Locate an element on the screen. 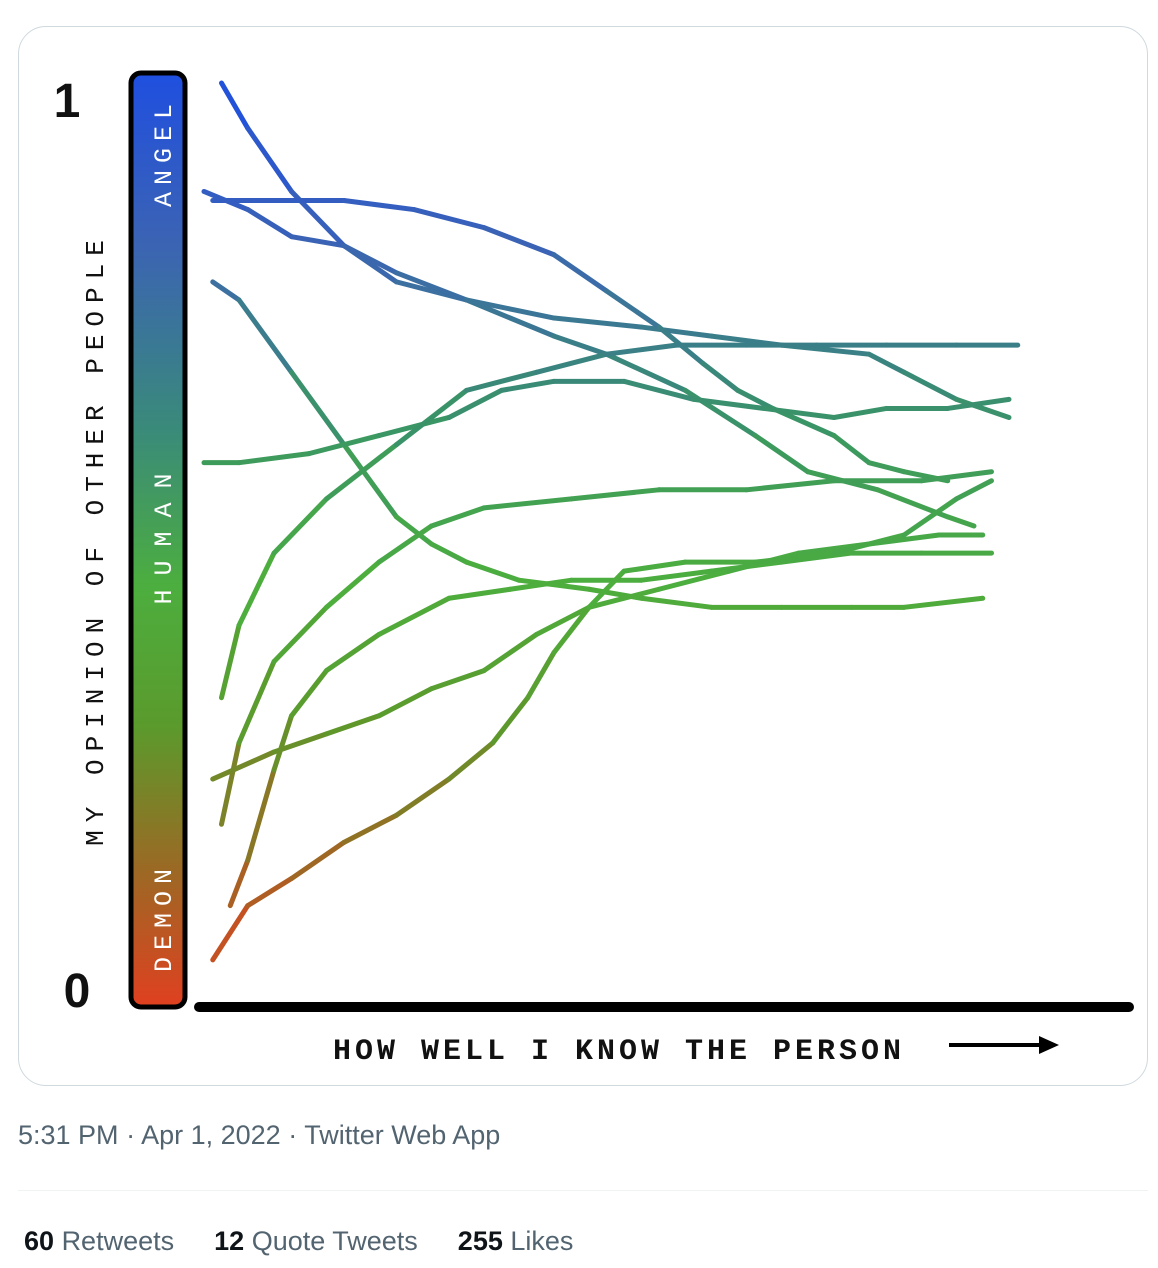 This screenshot has width=1158, height=1268. quote-tweets-count: 12 is located at coordinates (229, 1241).